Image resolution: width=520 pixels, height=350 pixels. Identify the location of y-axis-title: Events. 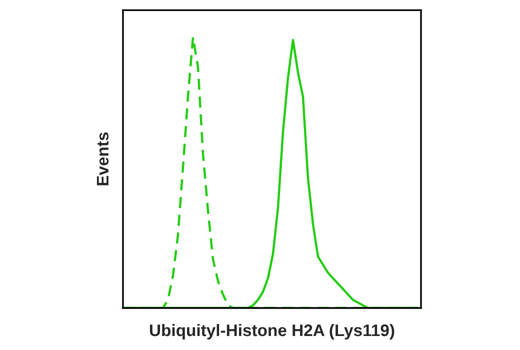
(102, 159).